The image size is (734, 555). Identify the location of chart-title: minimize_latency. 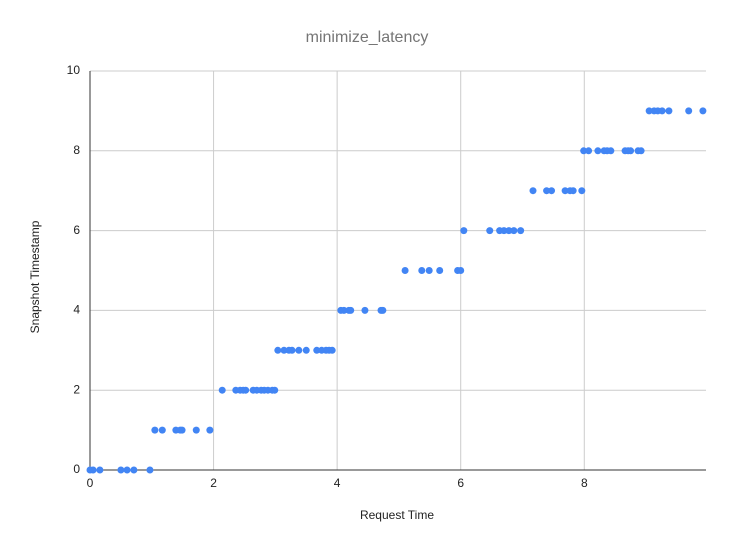
(367, 37).